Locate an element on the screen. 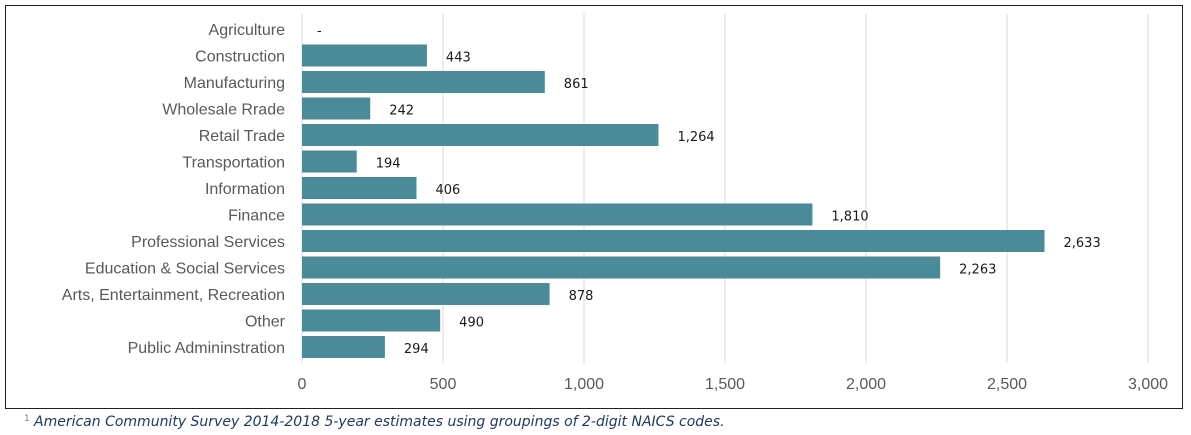  x-tick-label: 2,000 is located at coordinates (866, 384).